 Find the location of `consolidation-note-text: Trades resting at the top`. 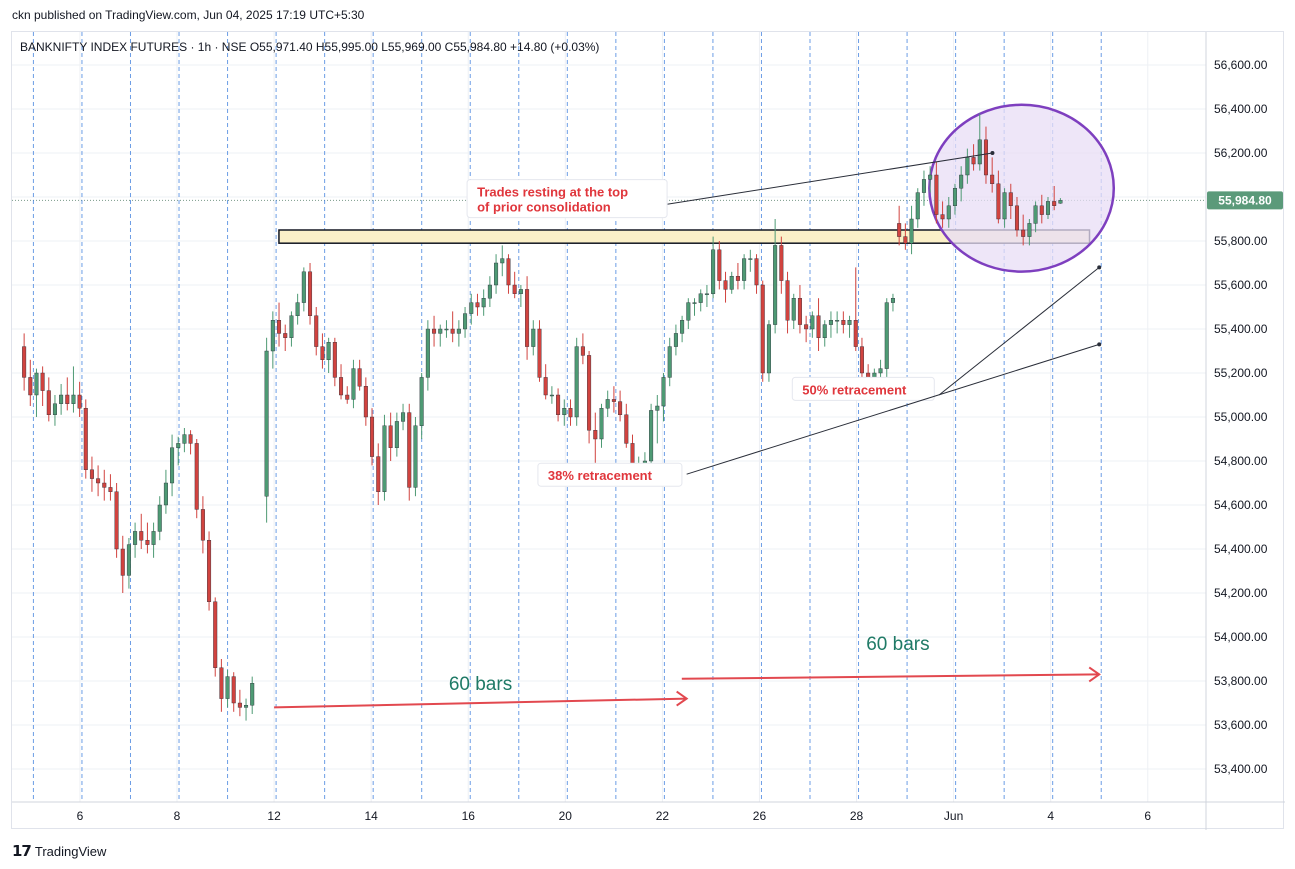

consolidation-note-text: Trades resting at the top is located at coordinates (552, 192).